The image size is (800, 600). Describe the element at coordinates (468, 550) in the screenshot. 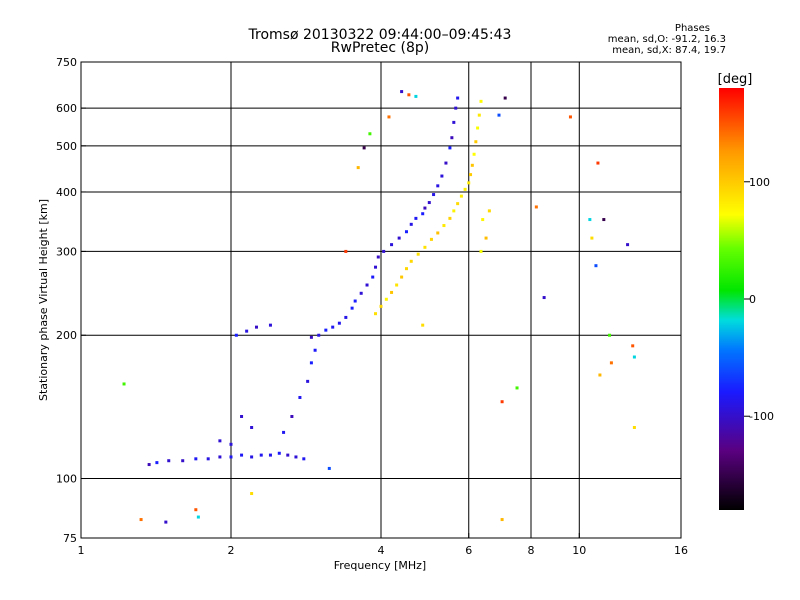

I see `x-tick-label: 6` at that location.